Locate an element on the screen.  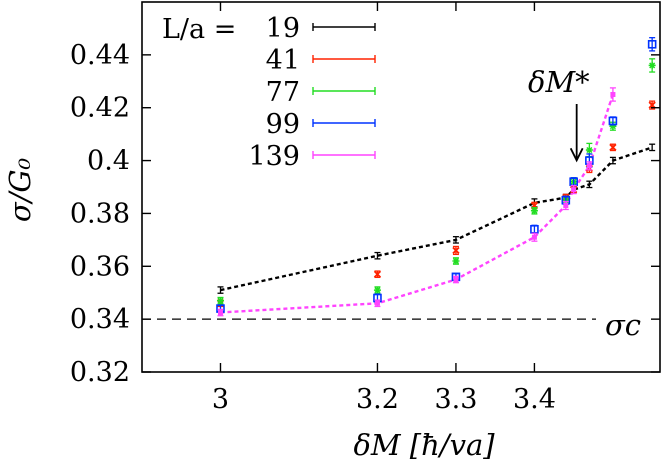
y-tick-label: 0.34 is located at coordinates (100, 319).